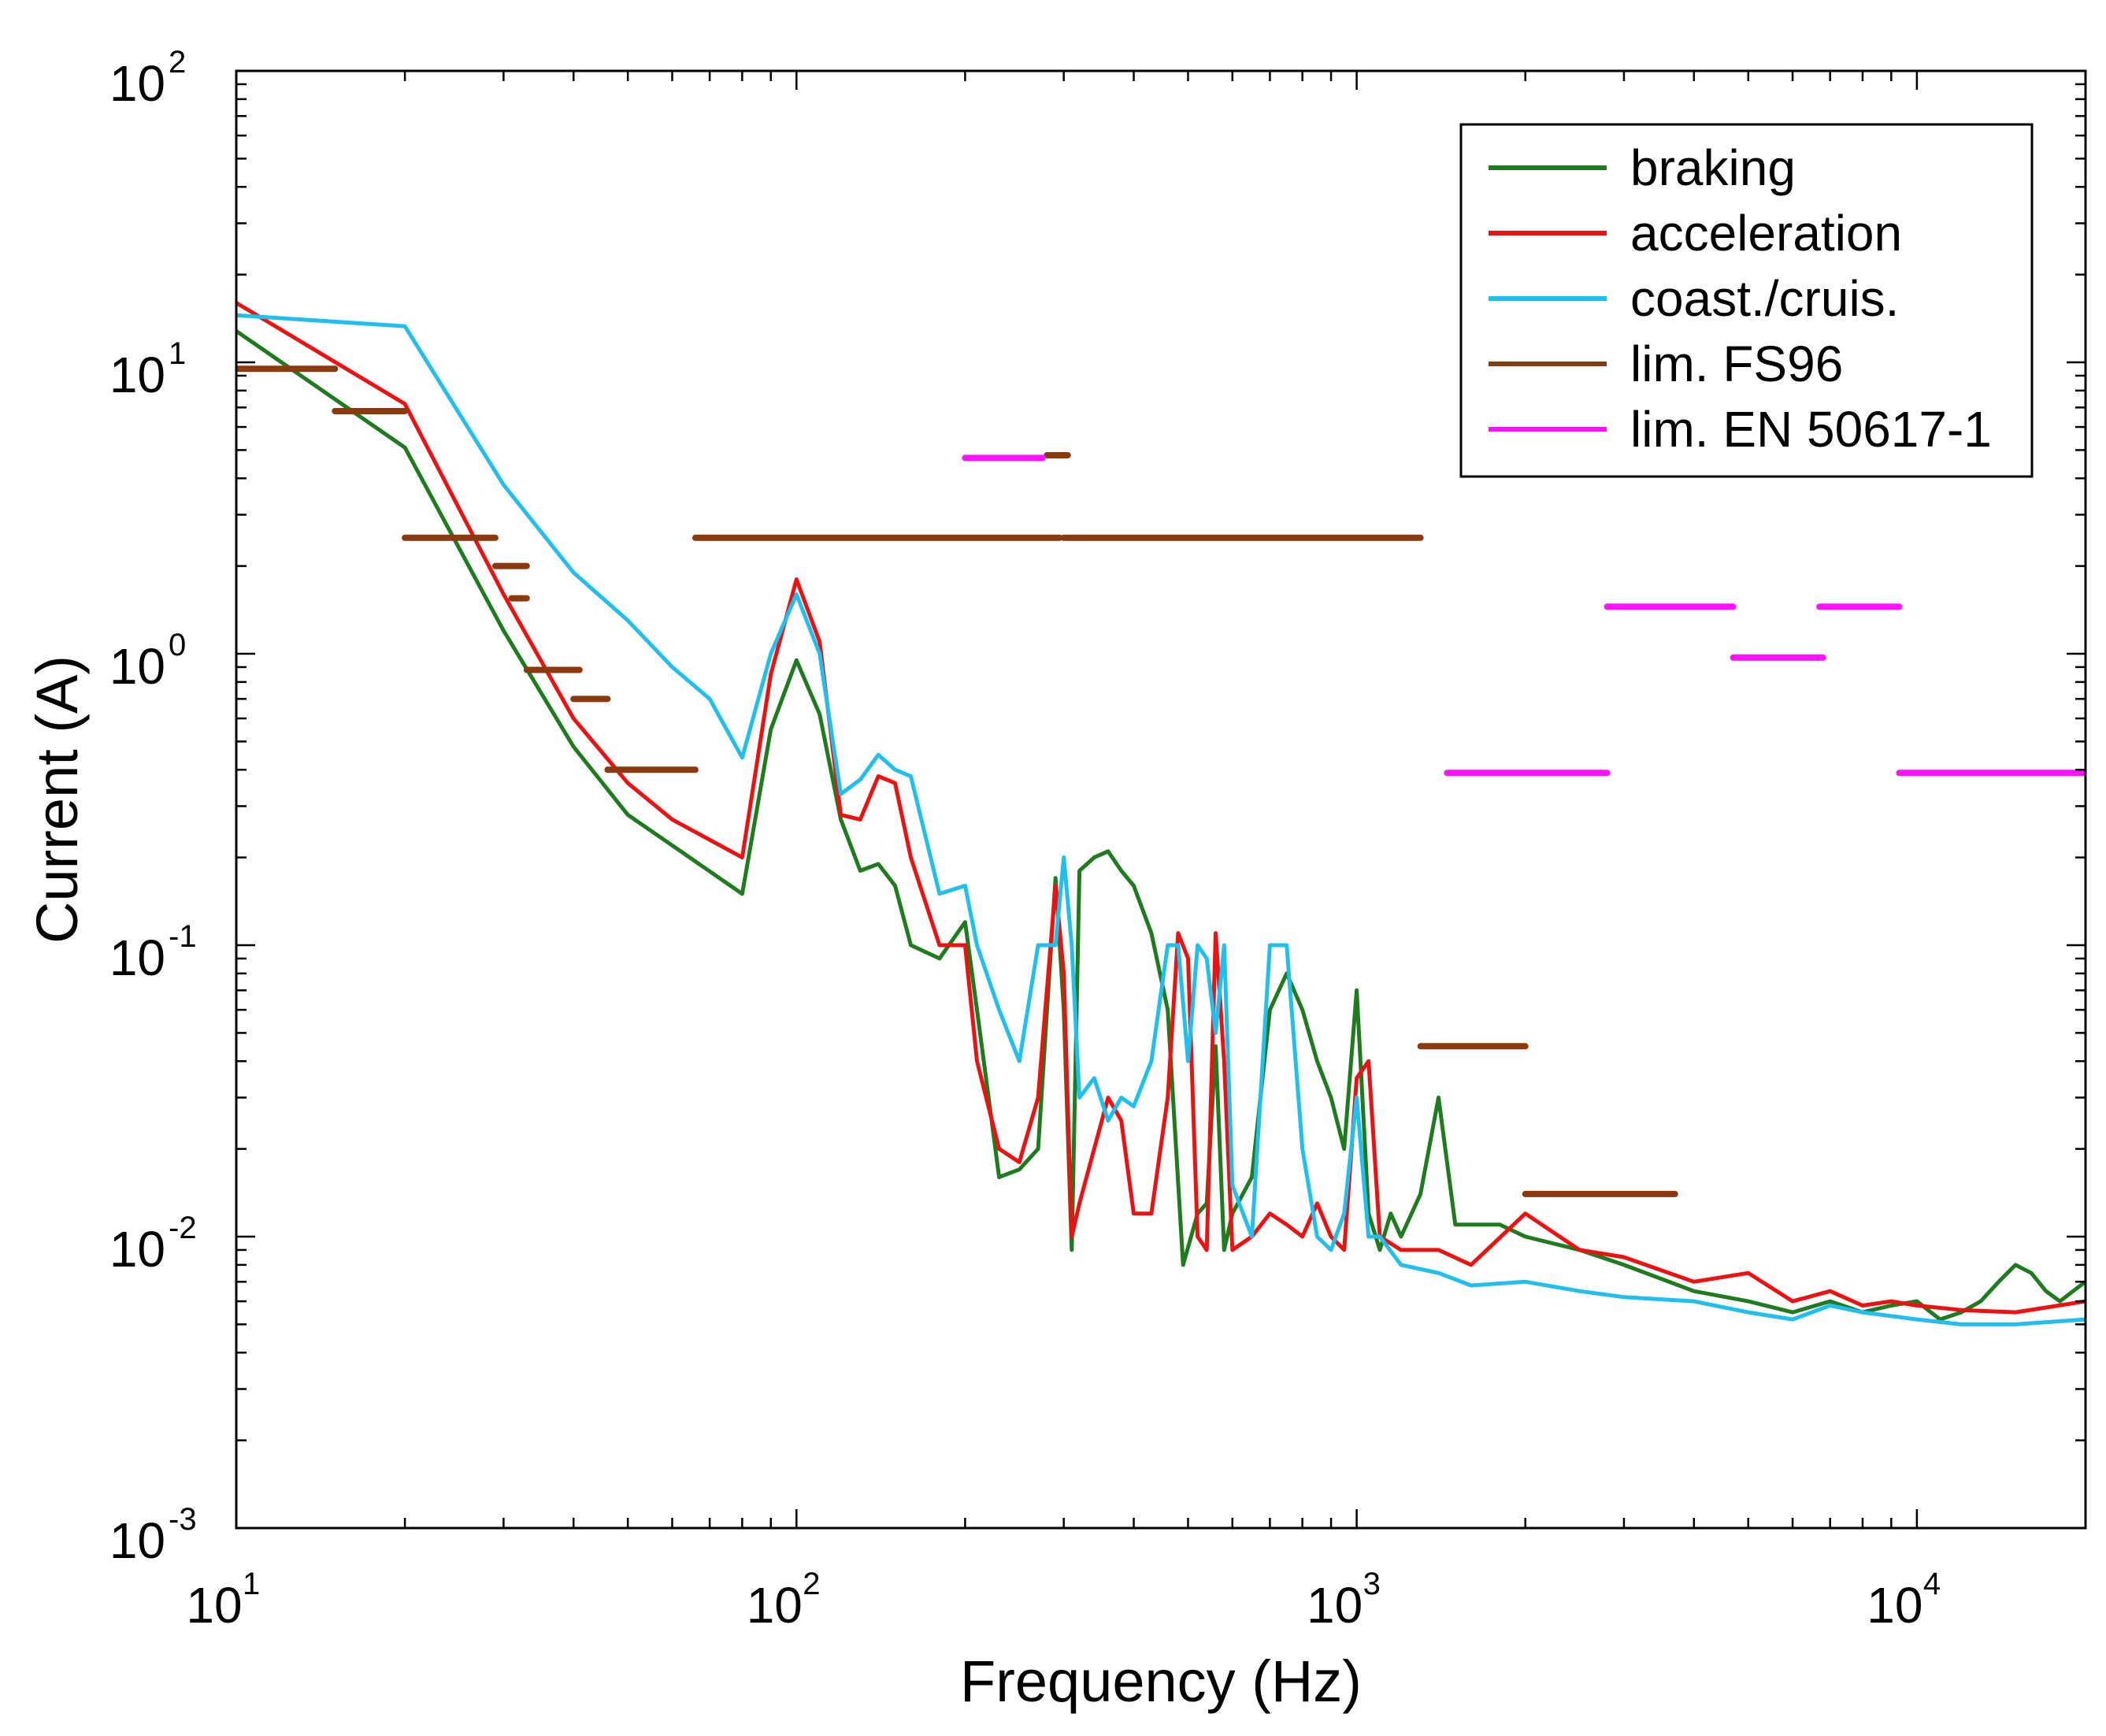 This screenshot has width=2106, height=1736. Describe the element at coordinates (1372, 1584) in the screenshot. I see `svg-text: 3` at that location.